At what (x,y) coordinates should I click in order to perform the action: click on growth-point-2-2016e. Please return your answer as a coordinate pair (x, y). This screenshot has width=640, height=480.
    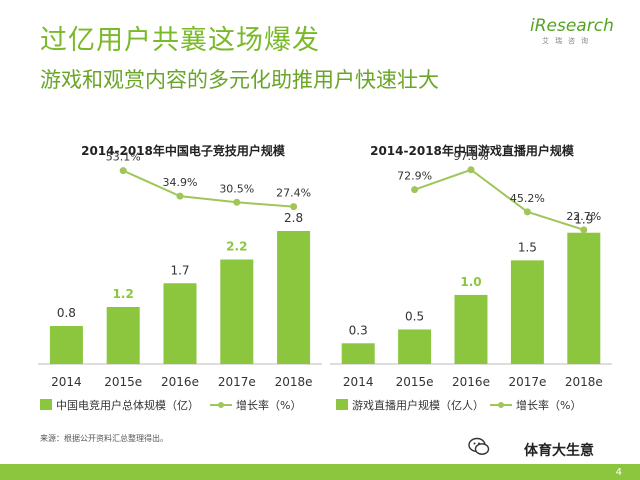
    Looking at the image, I should click on (471, 170).